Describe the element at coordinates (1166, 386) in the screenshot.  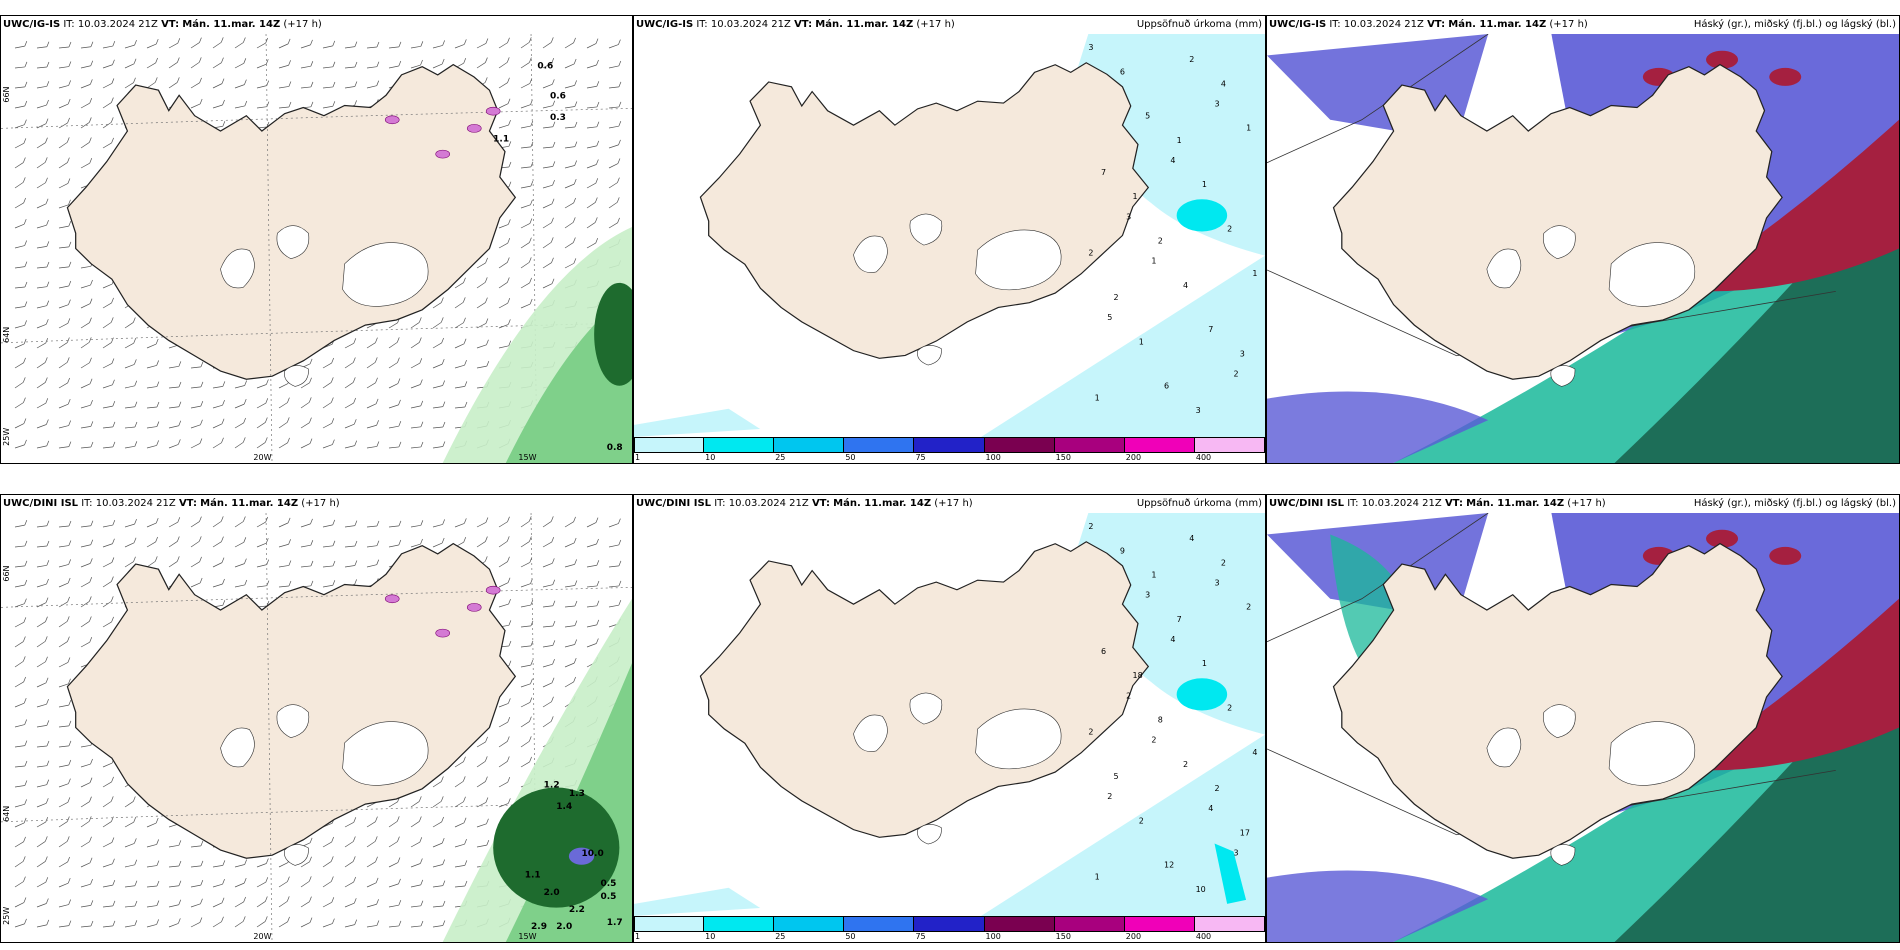
I see `precip-value-label: 6` at that location.